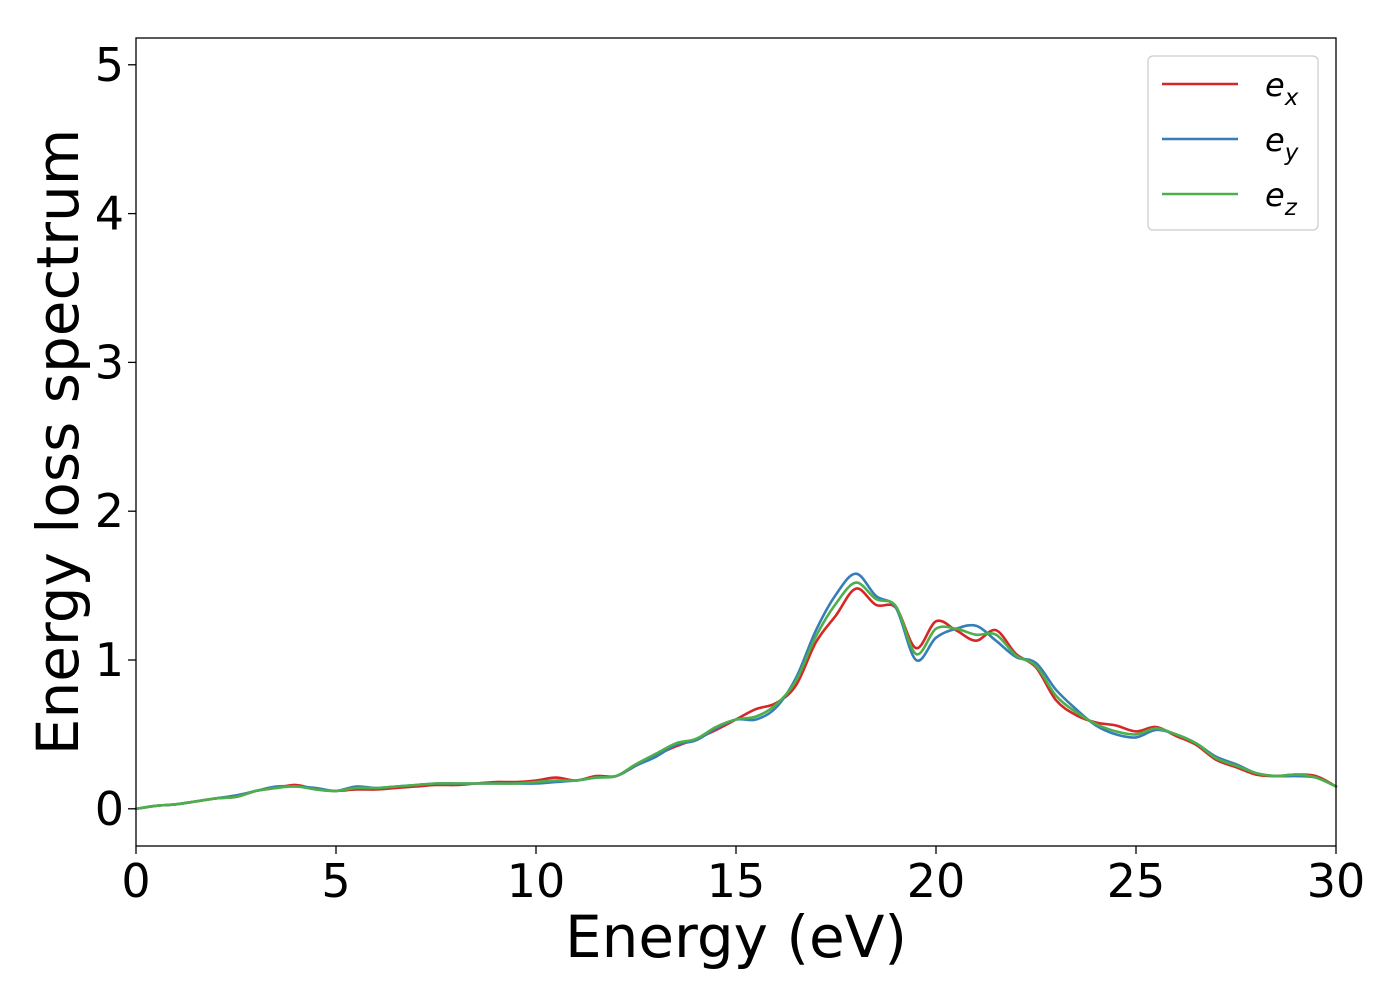 Image resolution: width=1400 pixels, height=1000 pixels. I want to click on legend-label-subscript: y, so click(1291, 153).